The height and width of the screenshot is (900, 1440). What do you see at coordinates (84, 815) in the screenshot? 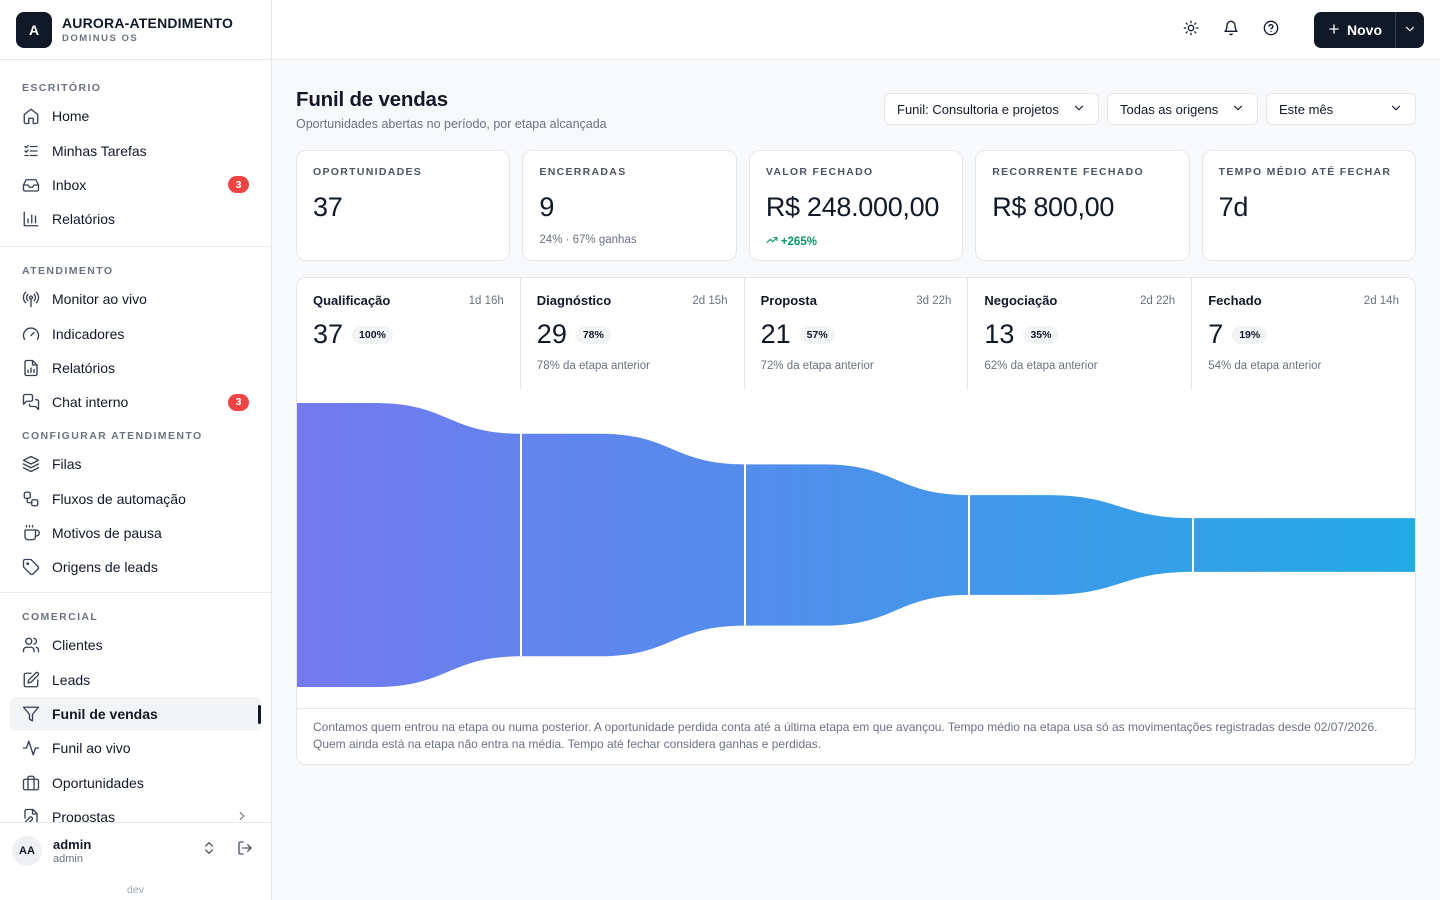
I see `sidebar-item-label: Propostas` at bounding box center [84, 815].